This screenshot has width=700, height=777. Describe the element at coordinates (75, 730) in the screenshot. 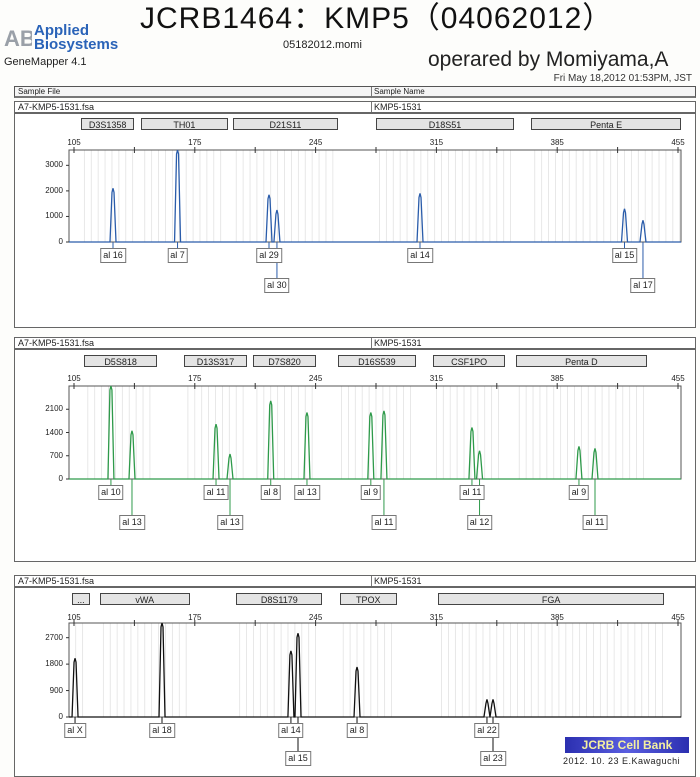

I see `allele-label: al X` at that location.